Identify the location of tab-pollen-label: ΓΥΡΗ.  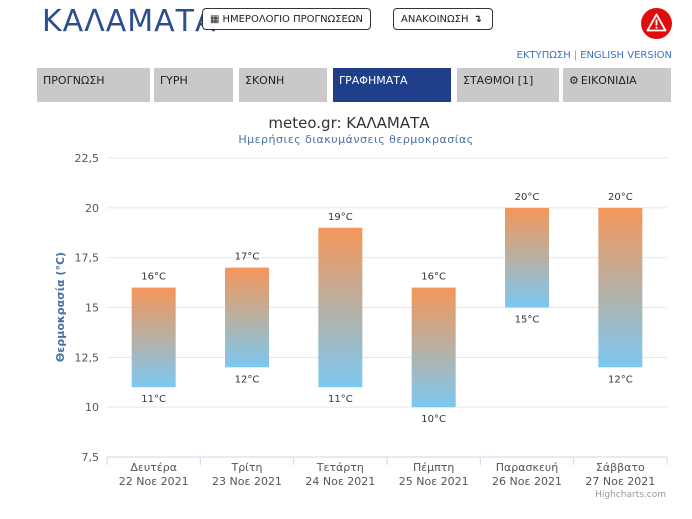
(174, 80).